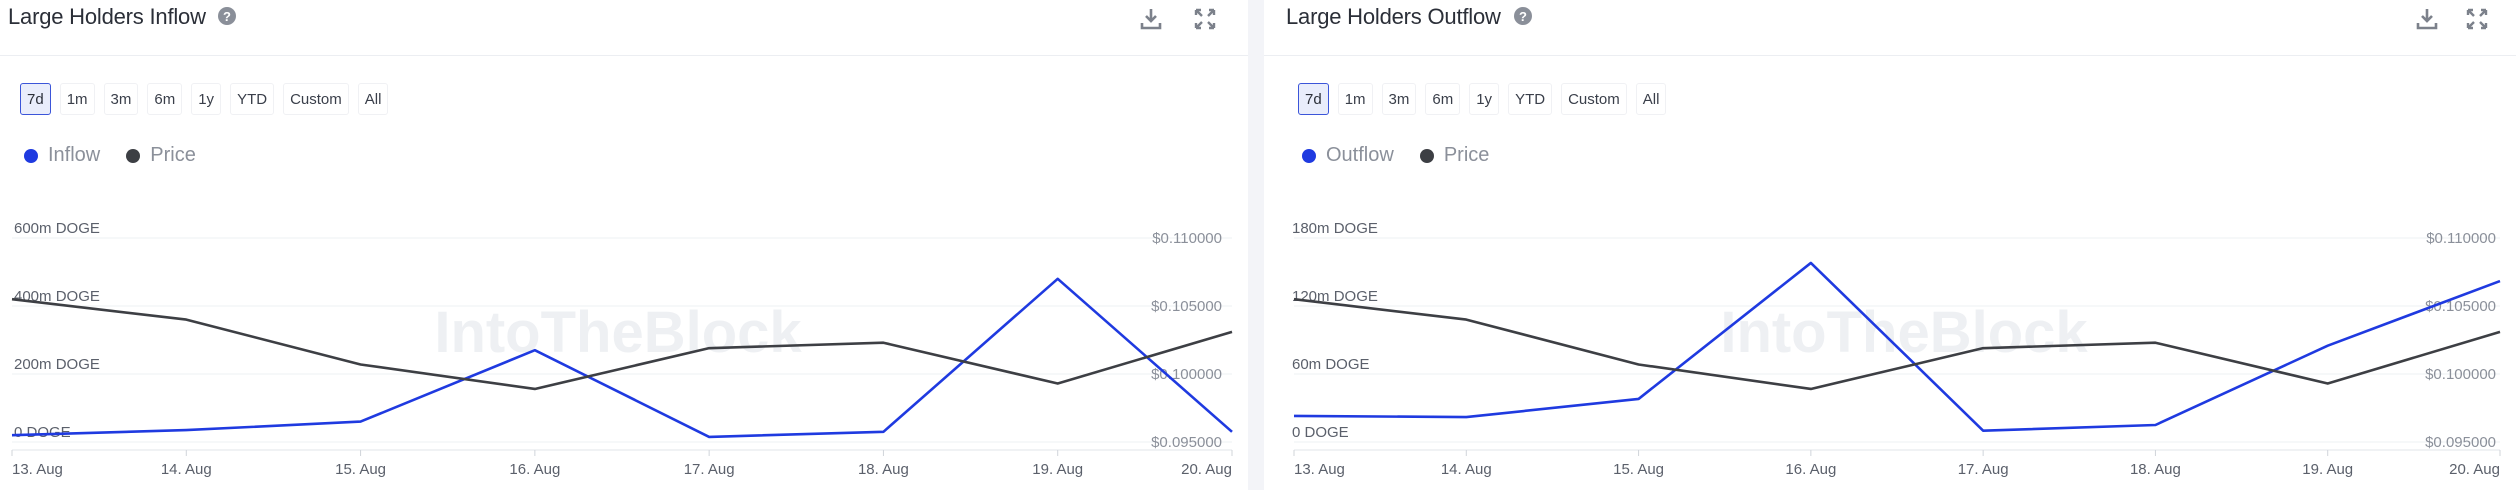  What do you see at coordinates (1890, 20) in the screenshot?
I see `panel-header: Large Holders Outflow ?` at bounding box center [1890, 20].